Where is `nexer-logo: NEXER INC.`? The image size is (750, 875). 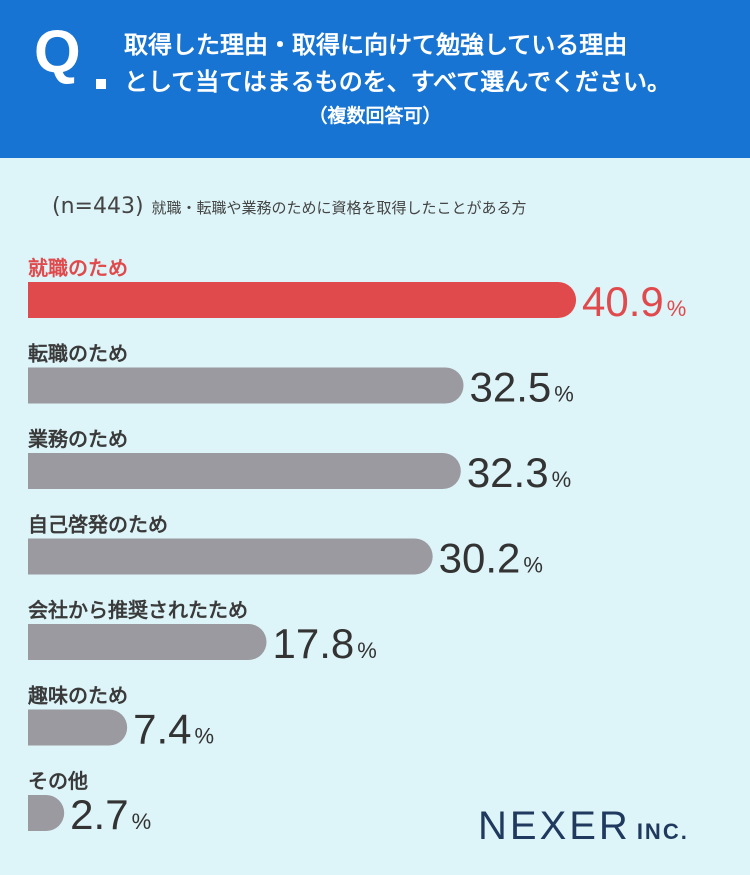 nexer-logo: NEXER INC. is located at coordinates (583, 826).